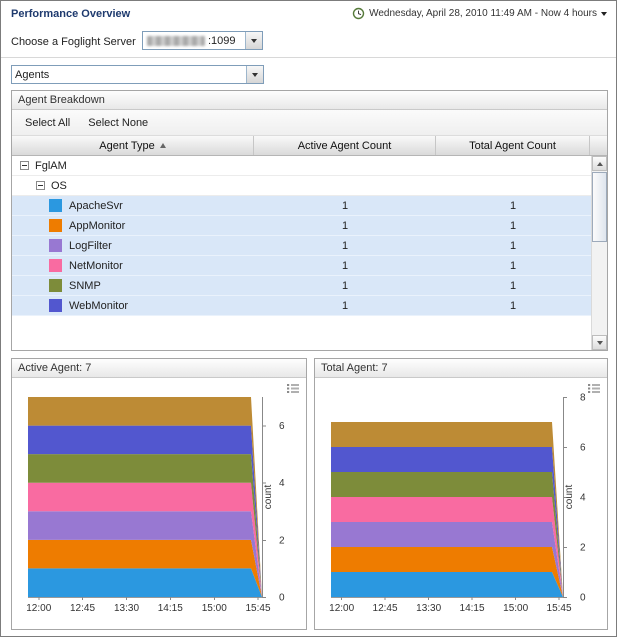  I want to click on agent-label: SNMP, so click(85, 285).